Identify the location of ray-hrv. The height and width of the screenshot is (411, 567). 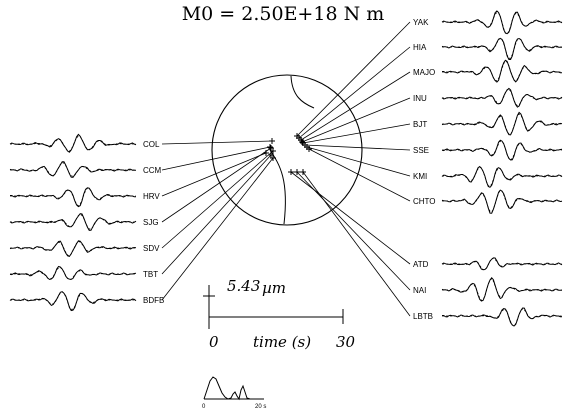
(214, 174).